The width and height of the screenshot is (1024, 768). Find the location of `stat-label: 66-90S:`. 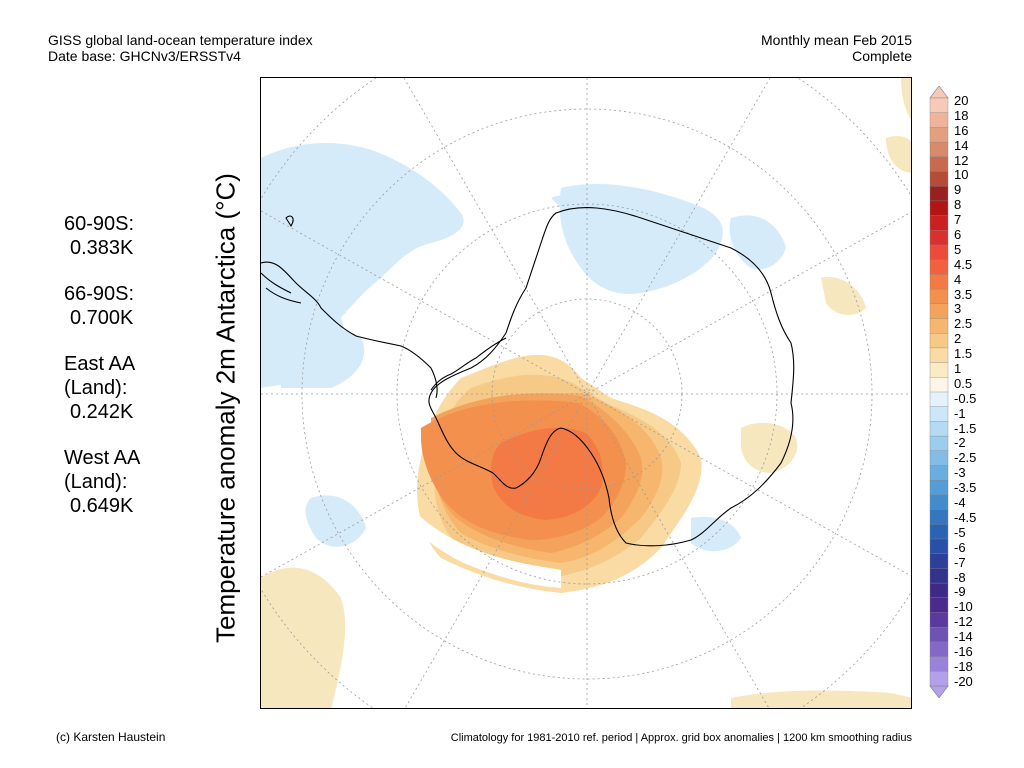

stat-label: 66-90S: is located at coordinates (99, 294).